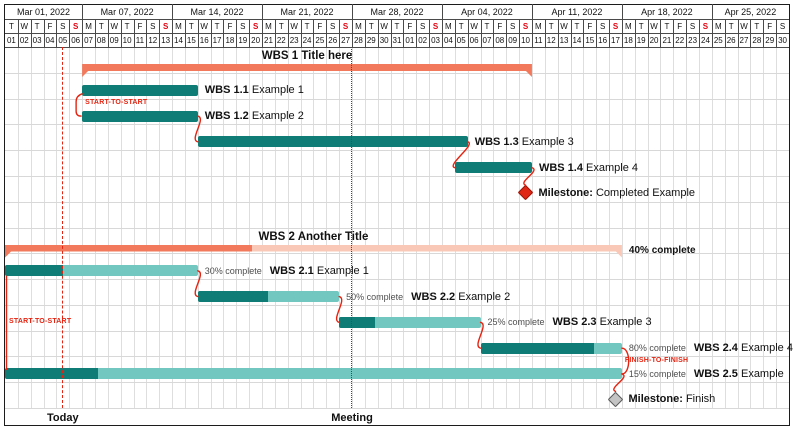  What do you see at coordinates (657, 348) in the screenshot?
I see `percent-label-wbs-2-4: 80% complete` at bounding box center [657, 348].